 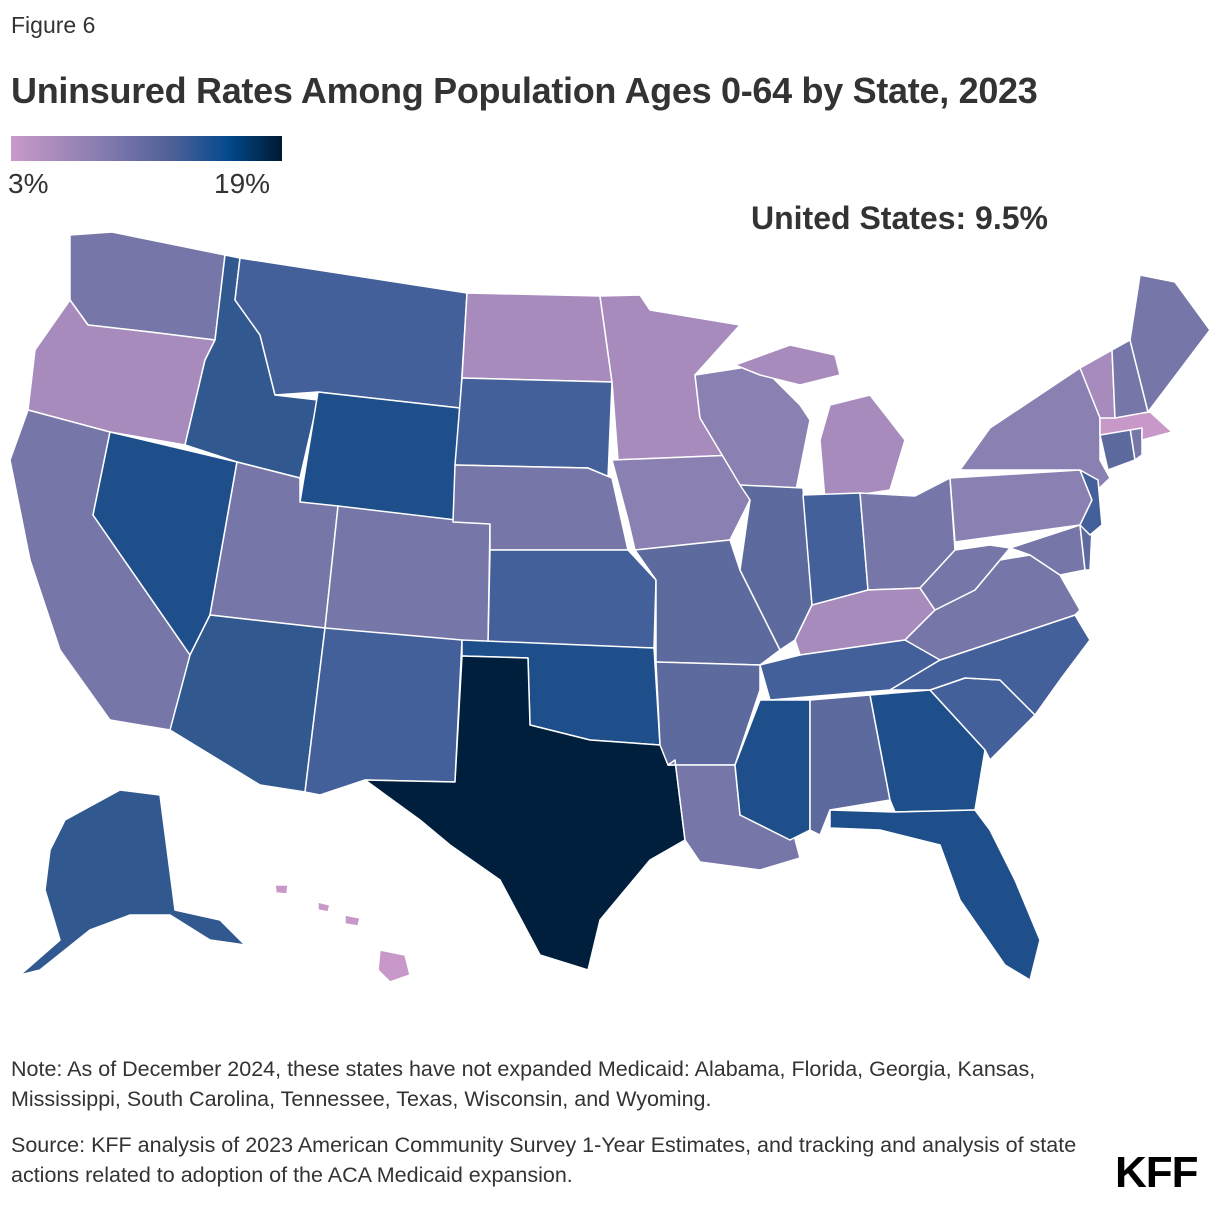 What do you see at coordinates (146, 148) in the screenshot?
I see `legend-gradient-bar` at bounding box center [146, 148].